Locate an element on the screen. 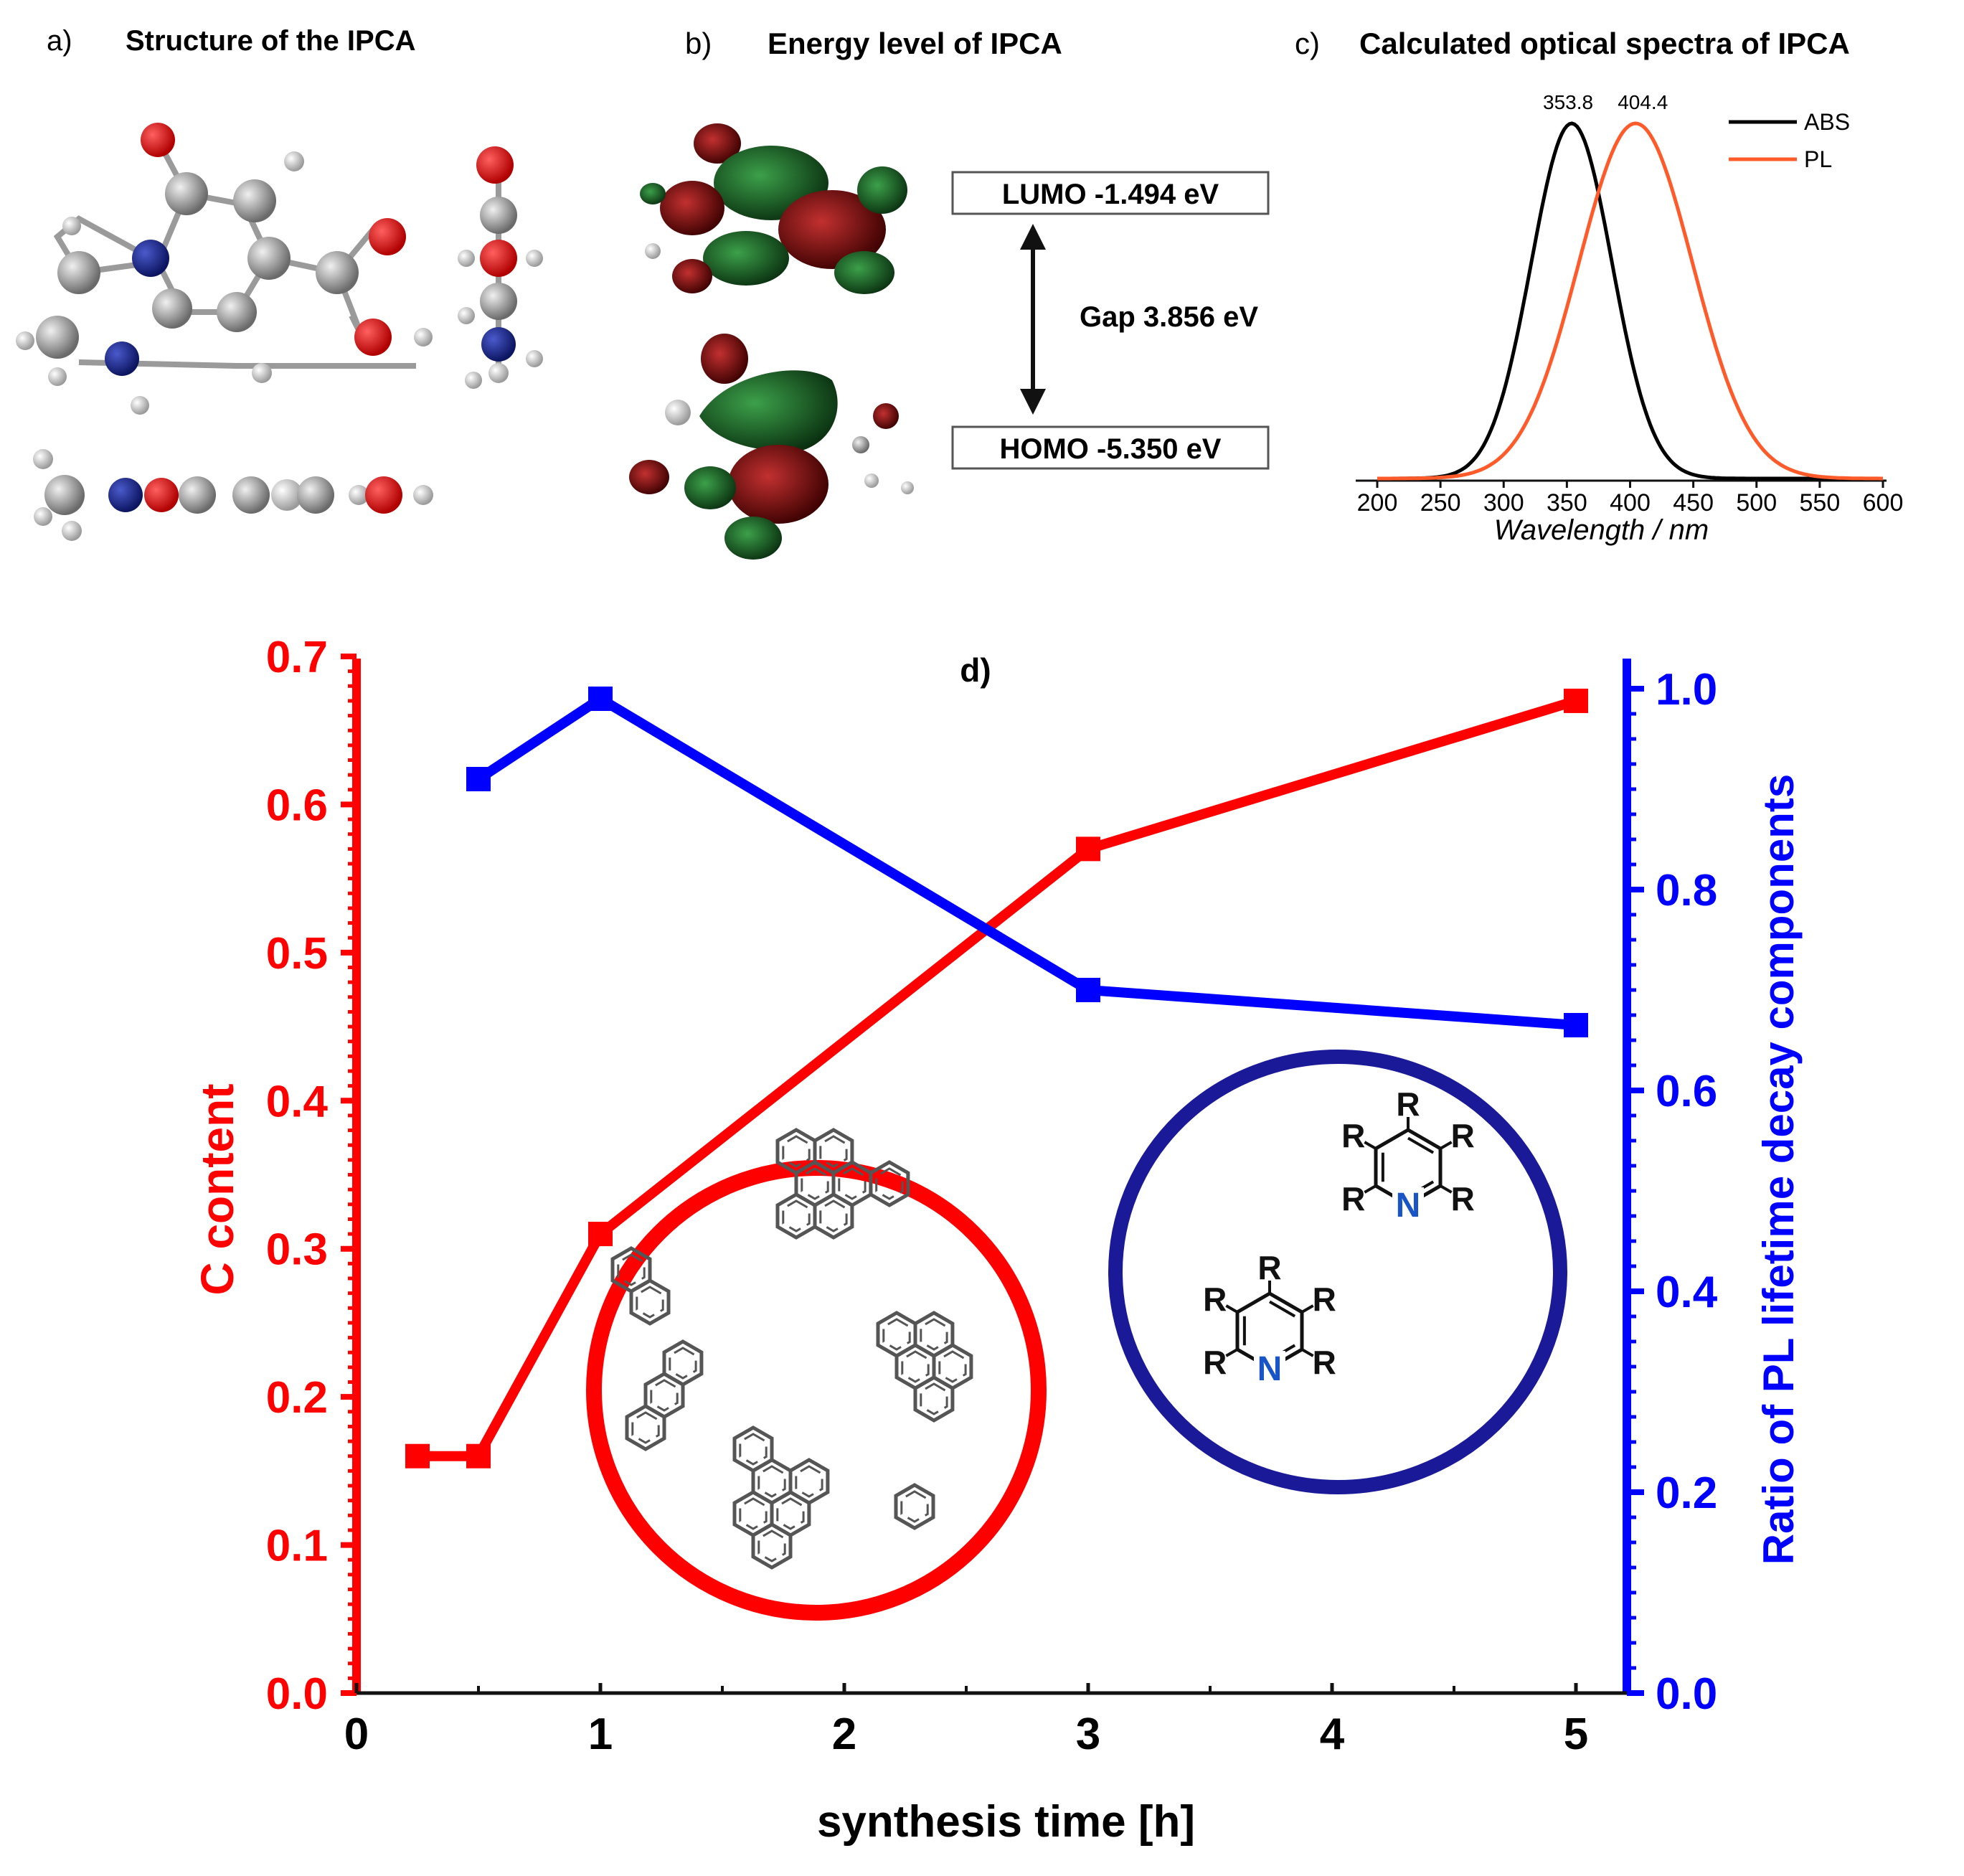 The image size is (1964, 1876). panel-a: a) Structure of the IPCA is located at coordinates (279, 283).